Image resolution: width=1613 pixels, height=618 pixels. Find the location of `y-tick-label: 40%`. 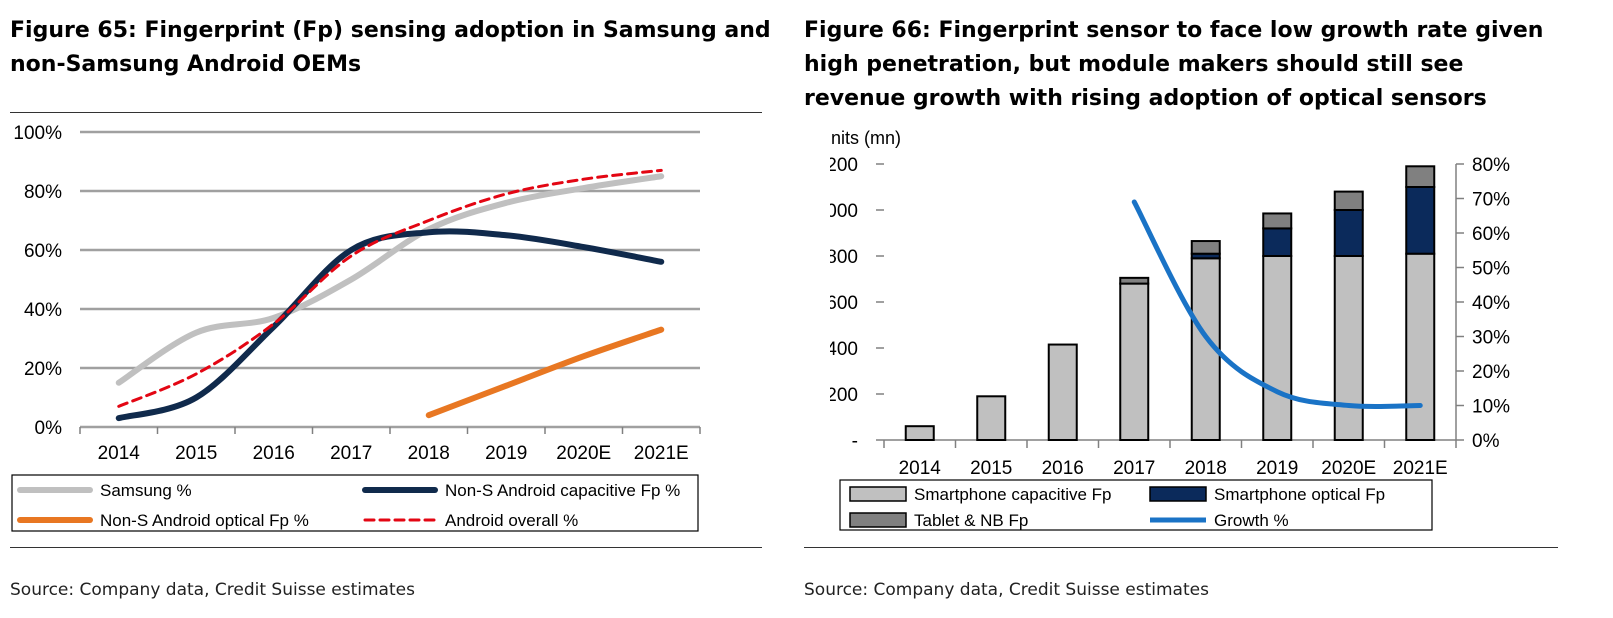

y-tick-label: 40% is located at coordinates (43, 310).